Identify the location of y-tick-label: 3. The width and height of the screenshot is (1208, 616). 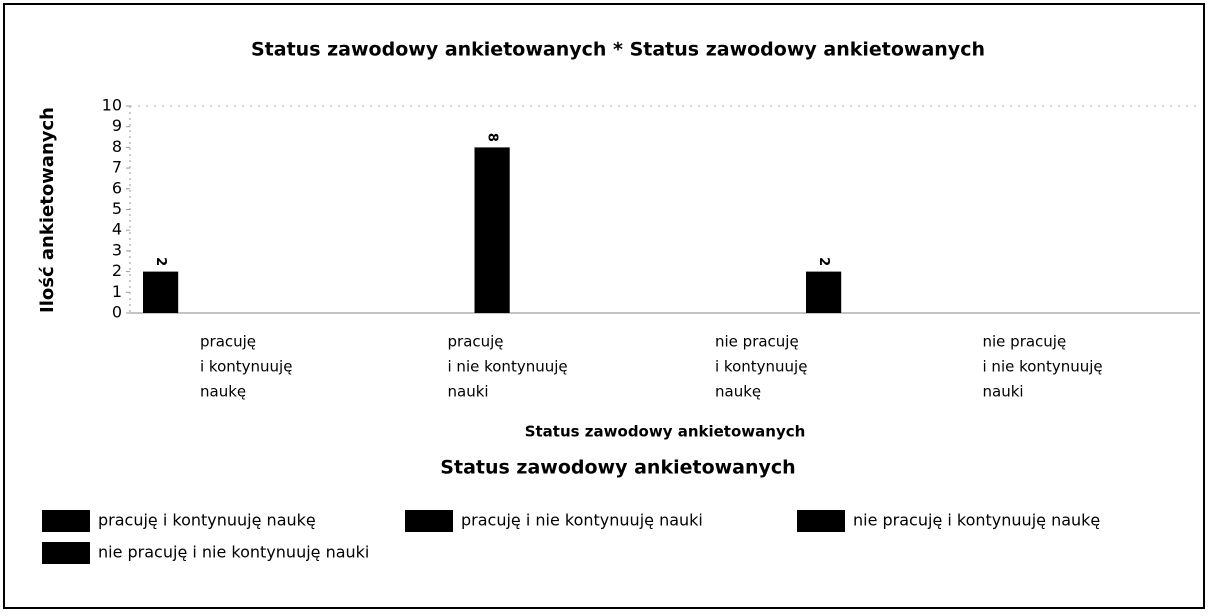
(117, 249).